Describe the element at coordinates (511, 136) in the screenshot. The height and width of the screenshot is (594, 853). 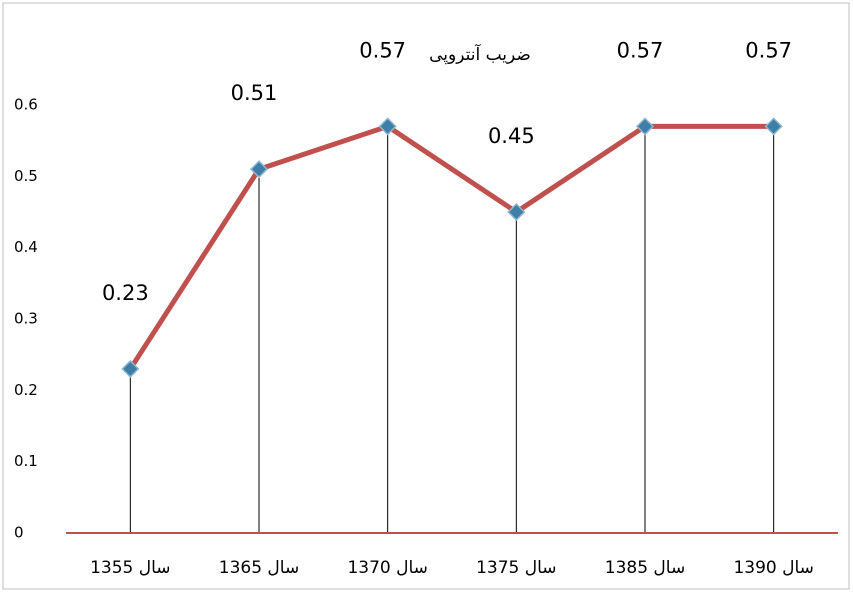
I see `data-label: 0.45` at that location.